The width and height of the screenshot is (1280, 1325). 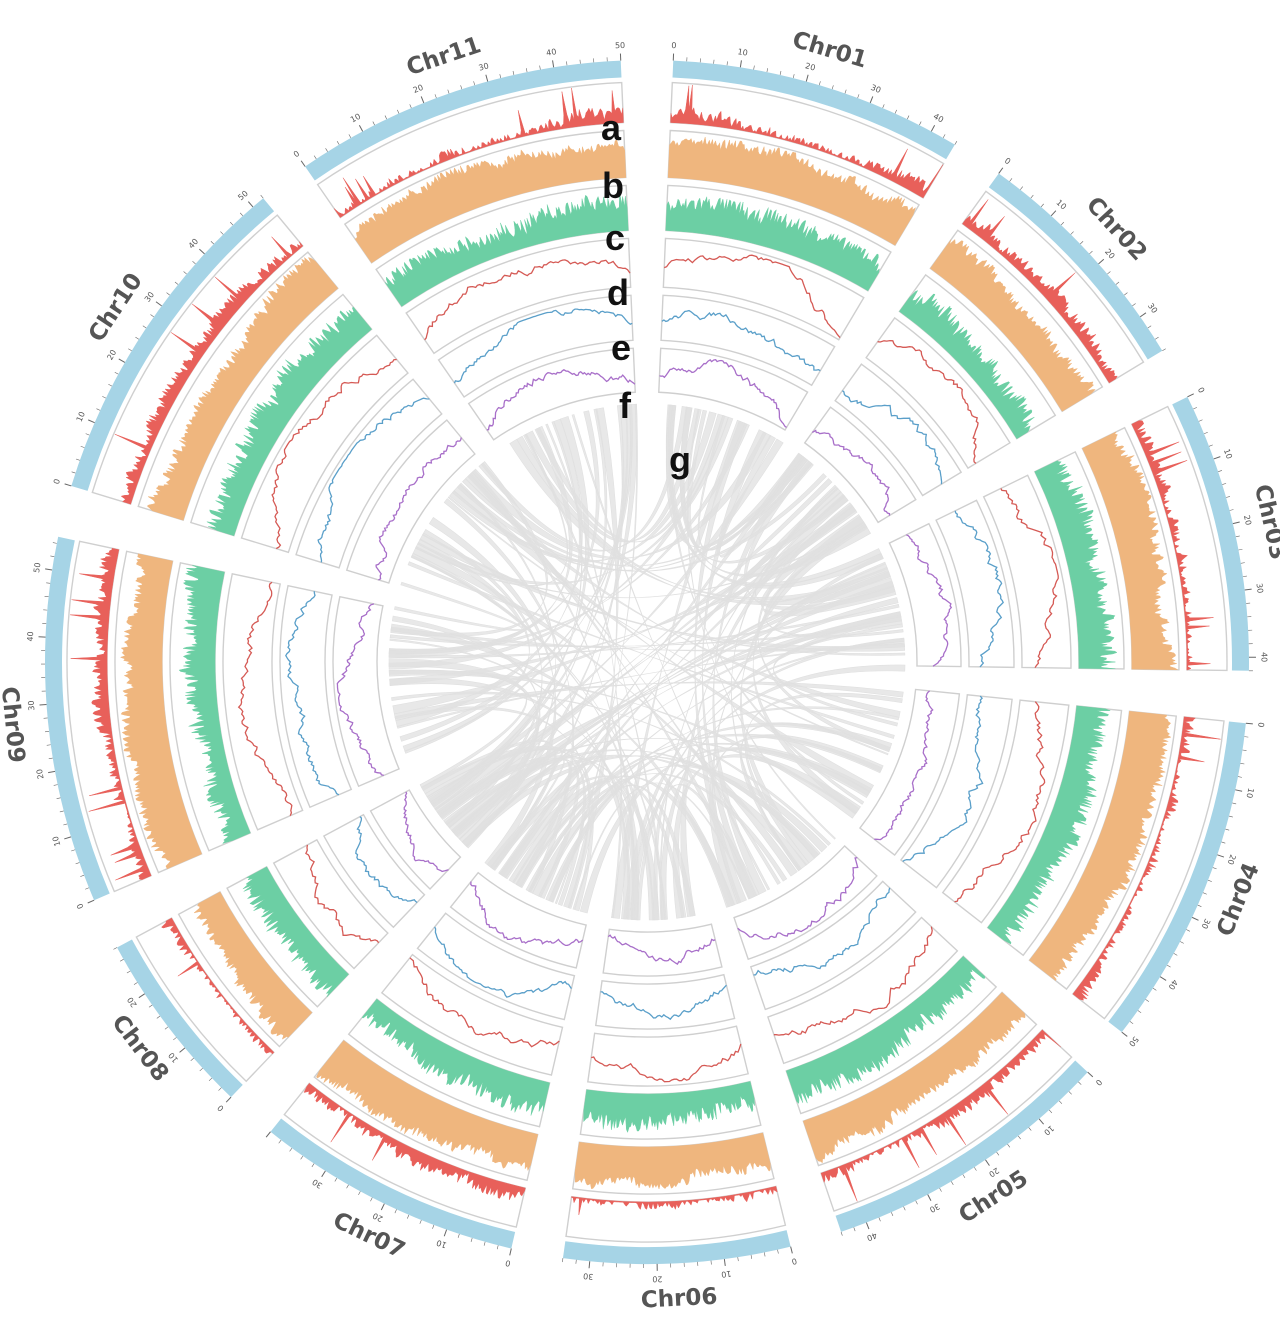 I want to click on chromosome-label: Chr02, so click(x=1116, y=229).